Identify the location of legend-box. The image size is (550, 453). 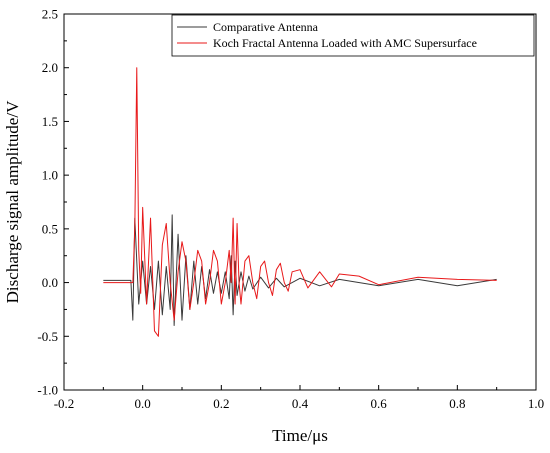
(353, 35).